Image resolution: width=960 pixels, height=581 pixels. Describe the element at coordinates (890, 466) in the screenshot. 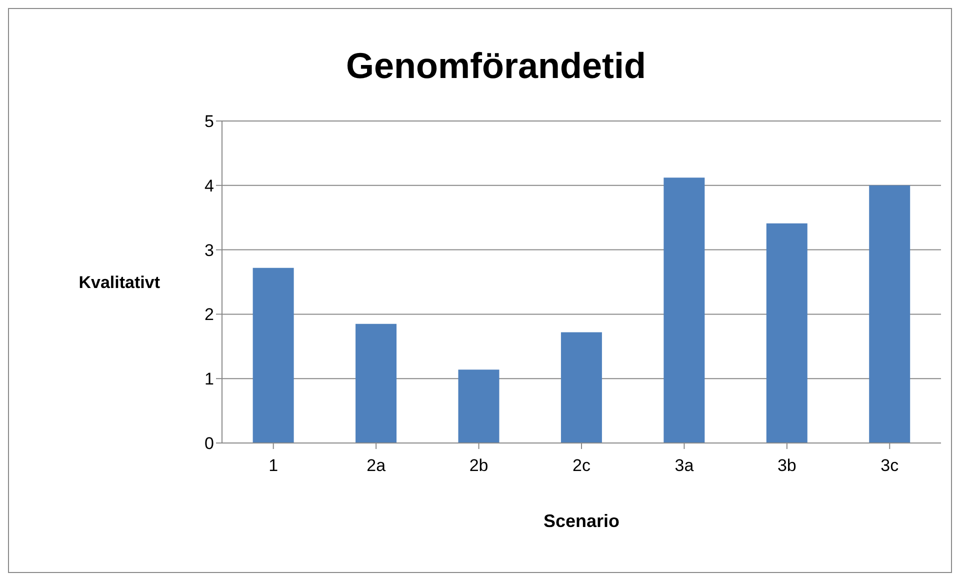

I see `x-tick-label: 3c` at that location.